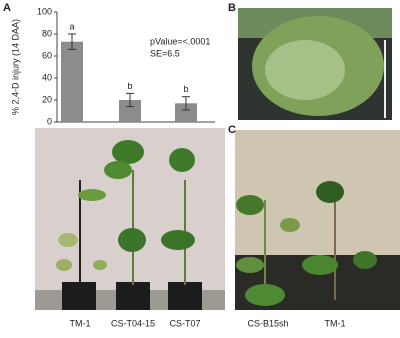 The height and width of the screenshot is (338, 400). Describe the element at coordinates (47, 99) in the screenshot. I see `y-tick-label: 20` at that location.